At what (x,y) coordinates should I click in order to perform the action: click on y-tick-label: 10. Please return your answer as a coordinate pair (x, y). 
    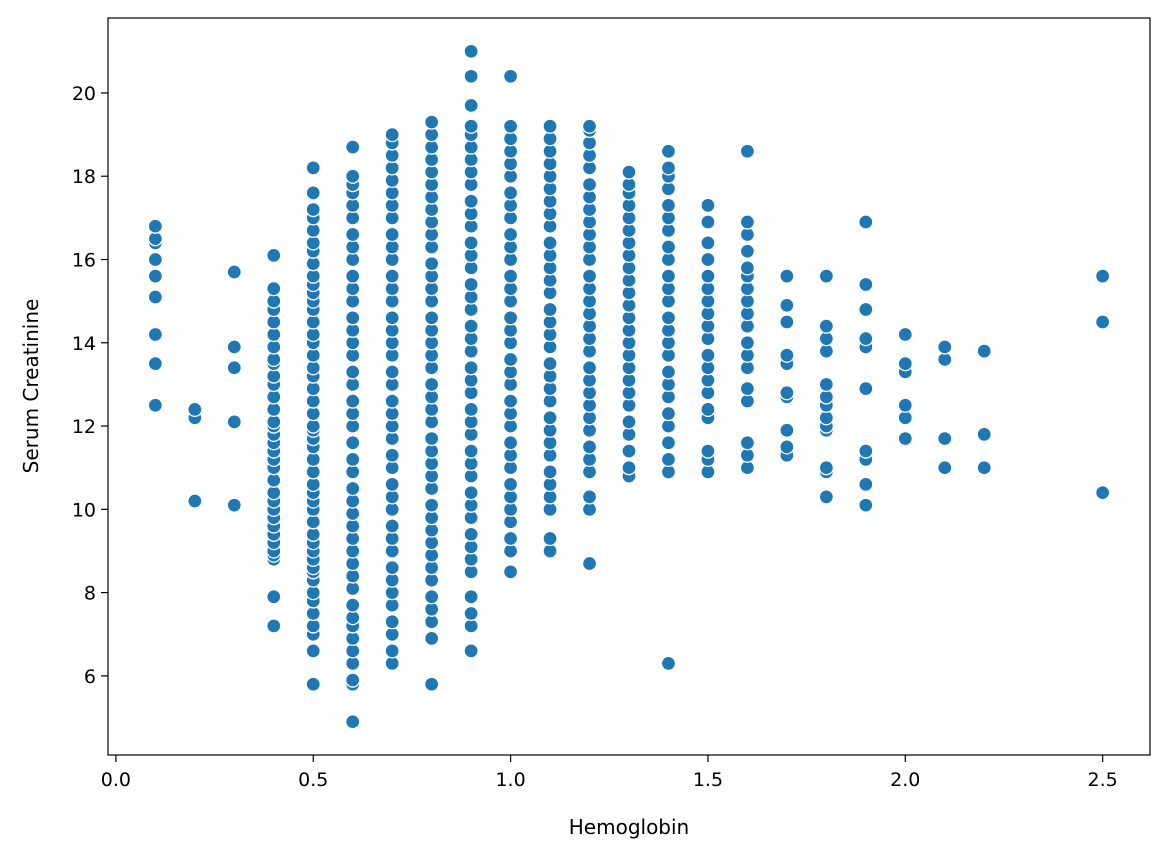
    Looking at the image, I should click on (84, 510).